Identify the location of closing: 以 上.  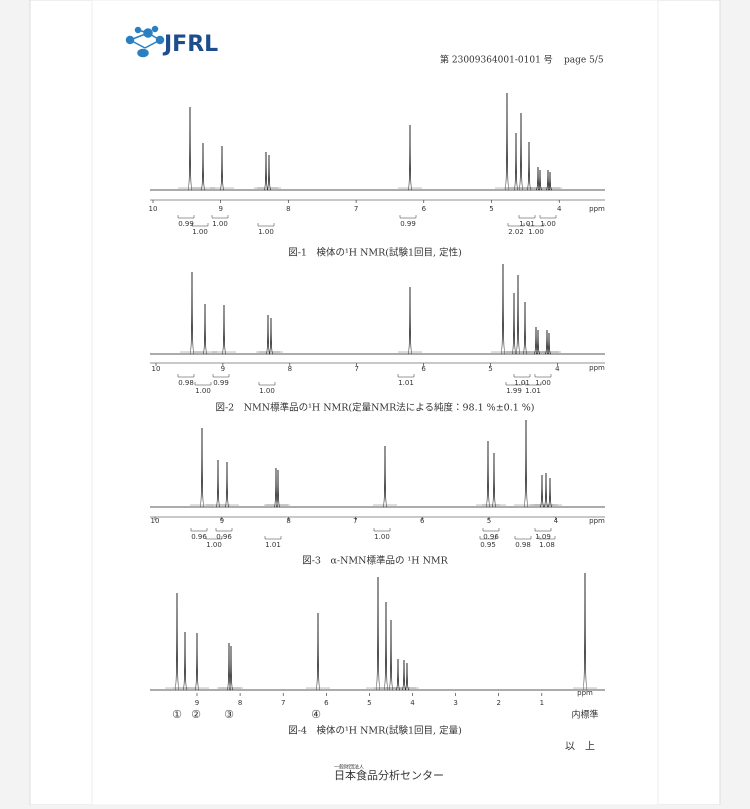
(580, 747).